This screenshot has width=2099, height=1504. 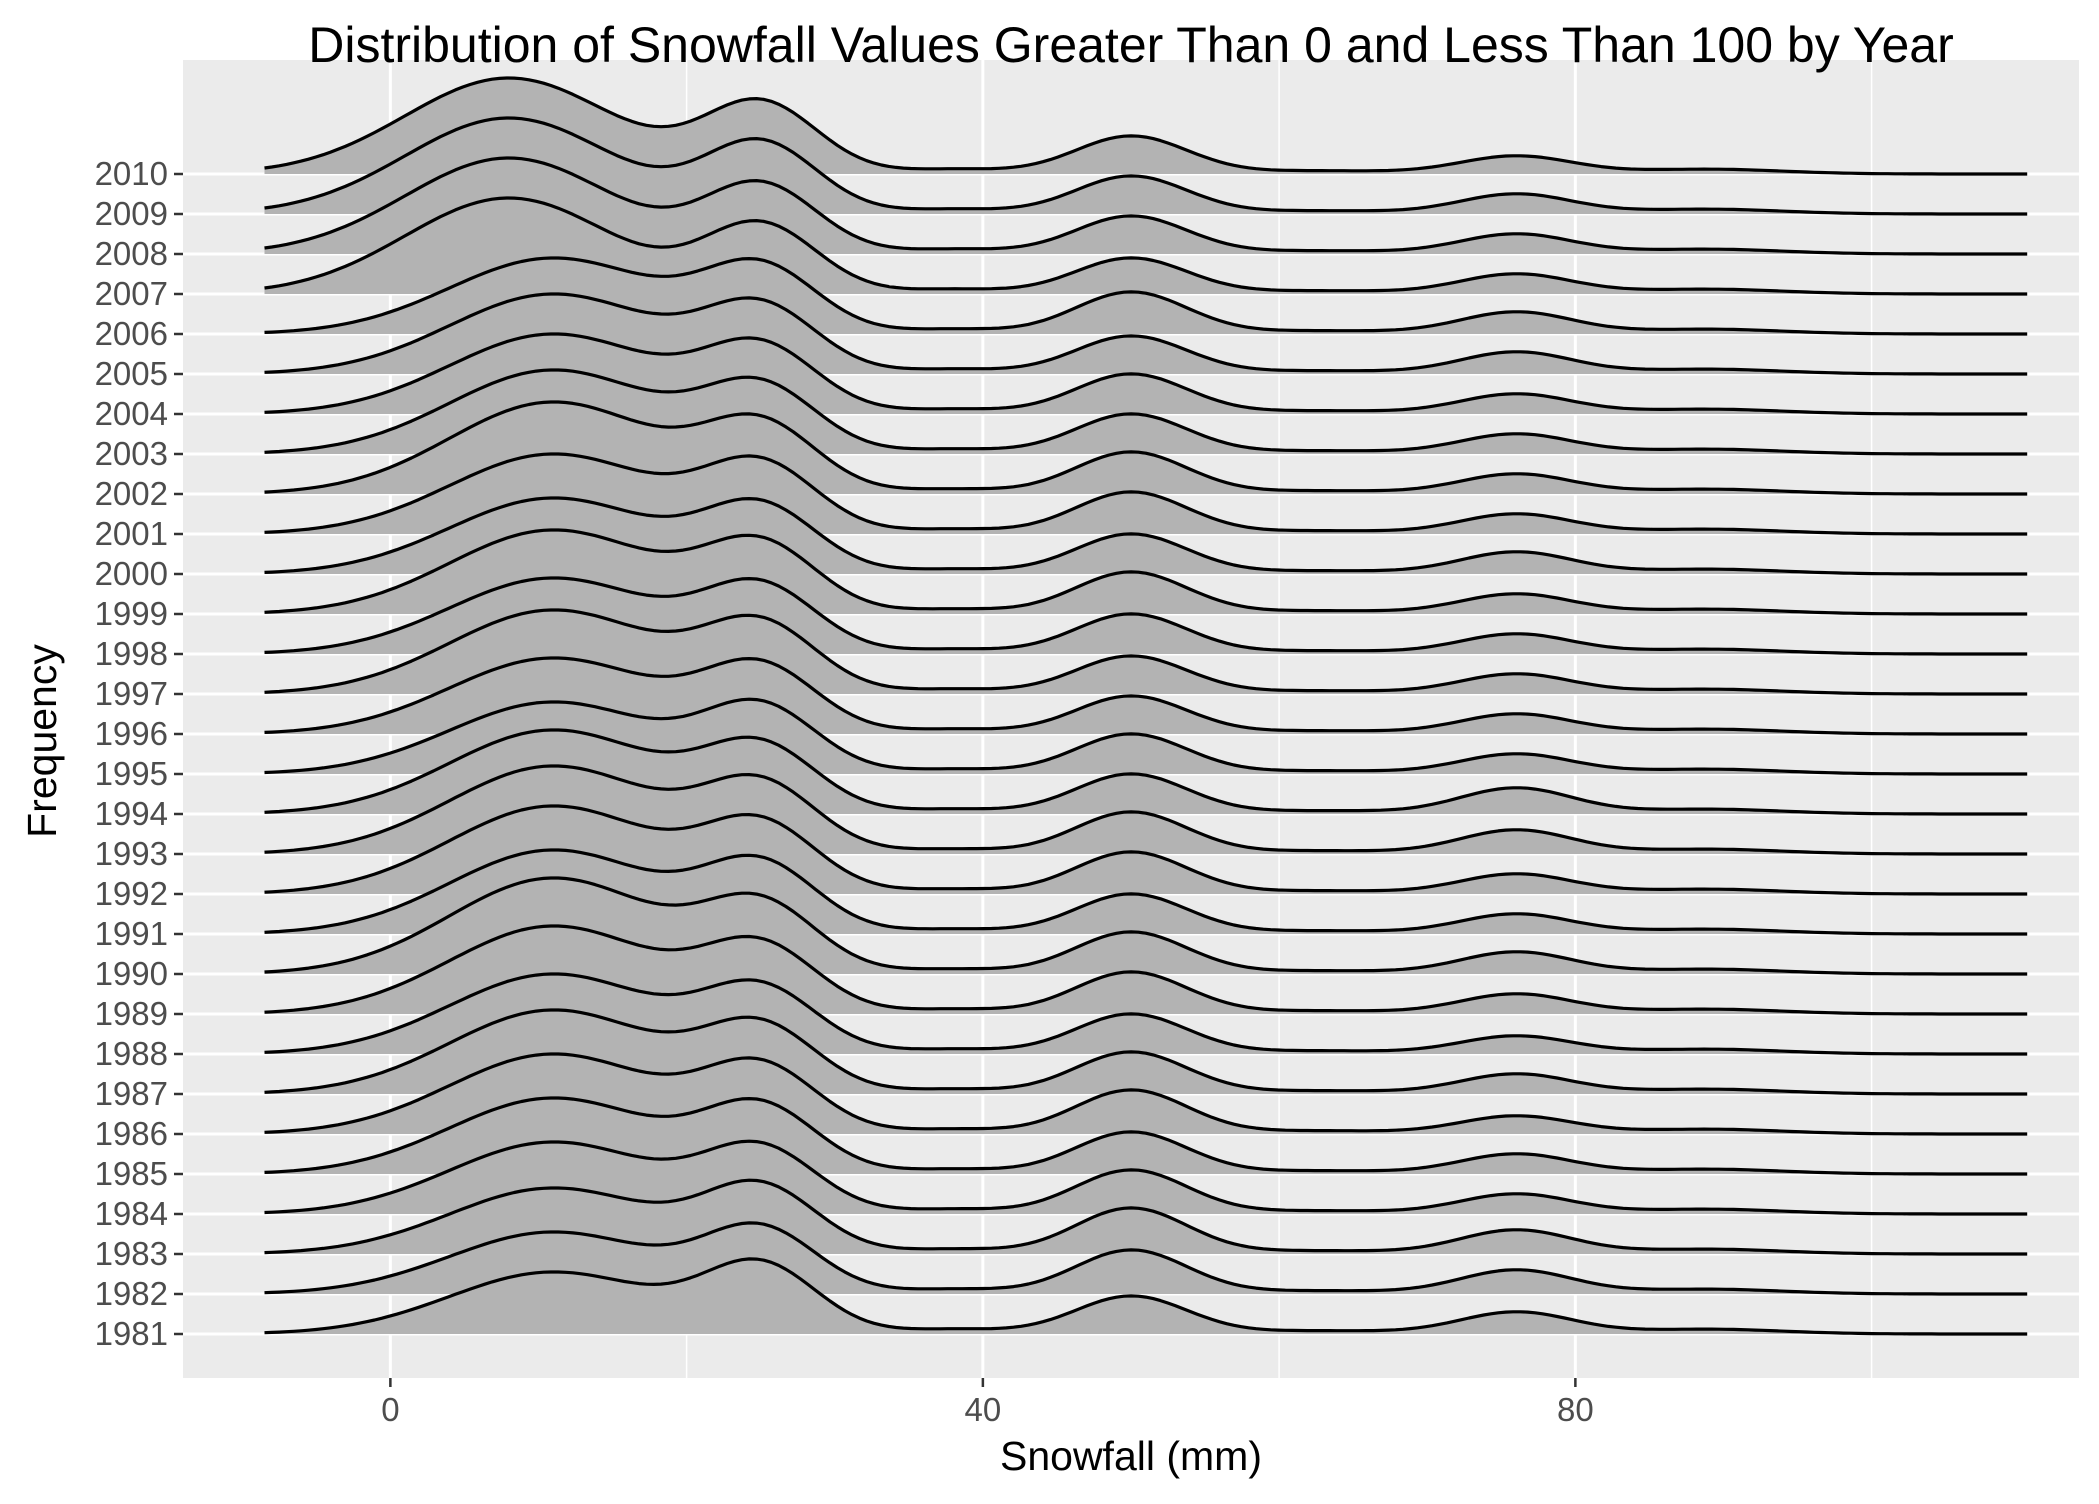 I want to click on y-tick-label: 2005, so click(x=131, y=373).